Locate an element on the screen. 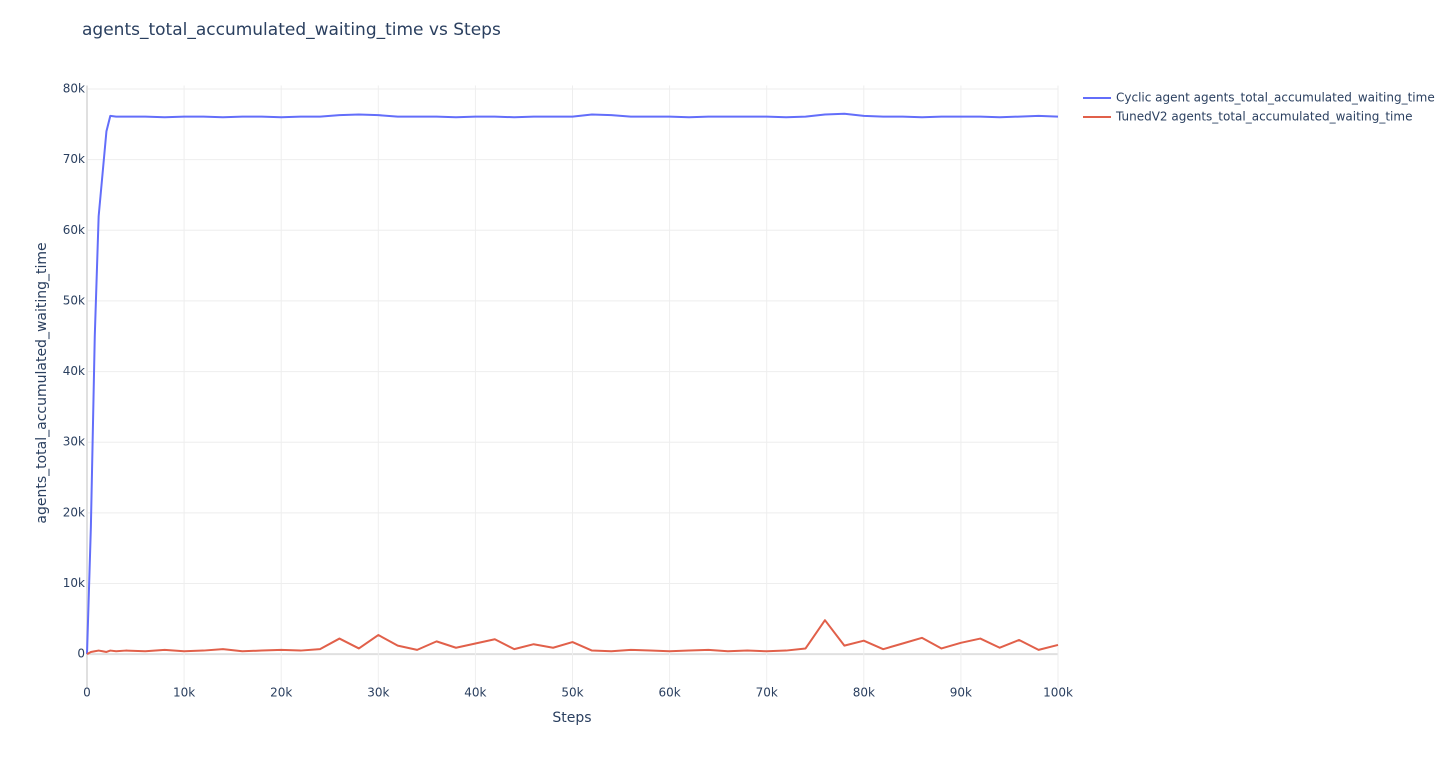 The height and width of the screenshot is (762, 1442). x-tick-label: 80k is located at coordinates (864, 693).